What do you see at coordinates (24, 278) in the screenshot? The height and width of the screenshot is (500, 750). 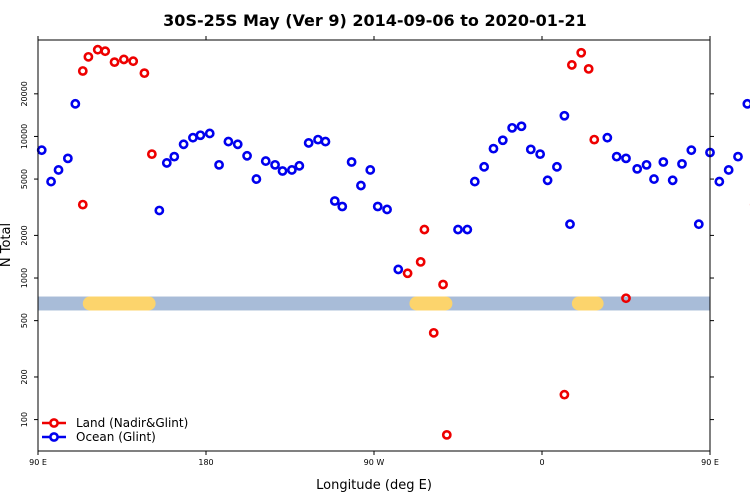 I see `y-tick-label: 1000` at bounding box center [24, 278].